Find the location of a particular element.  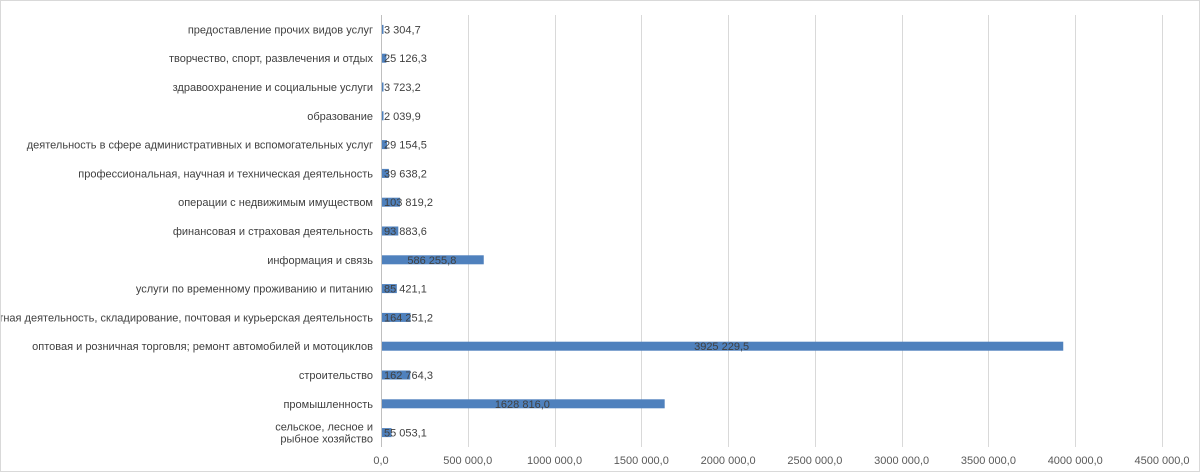

x-tick-label: 500 000,0 is located at coordinates (467, 461).